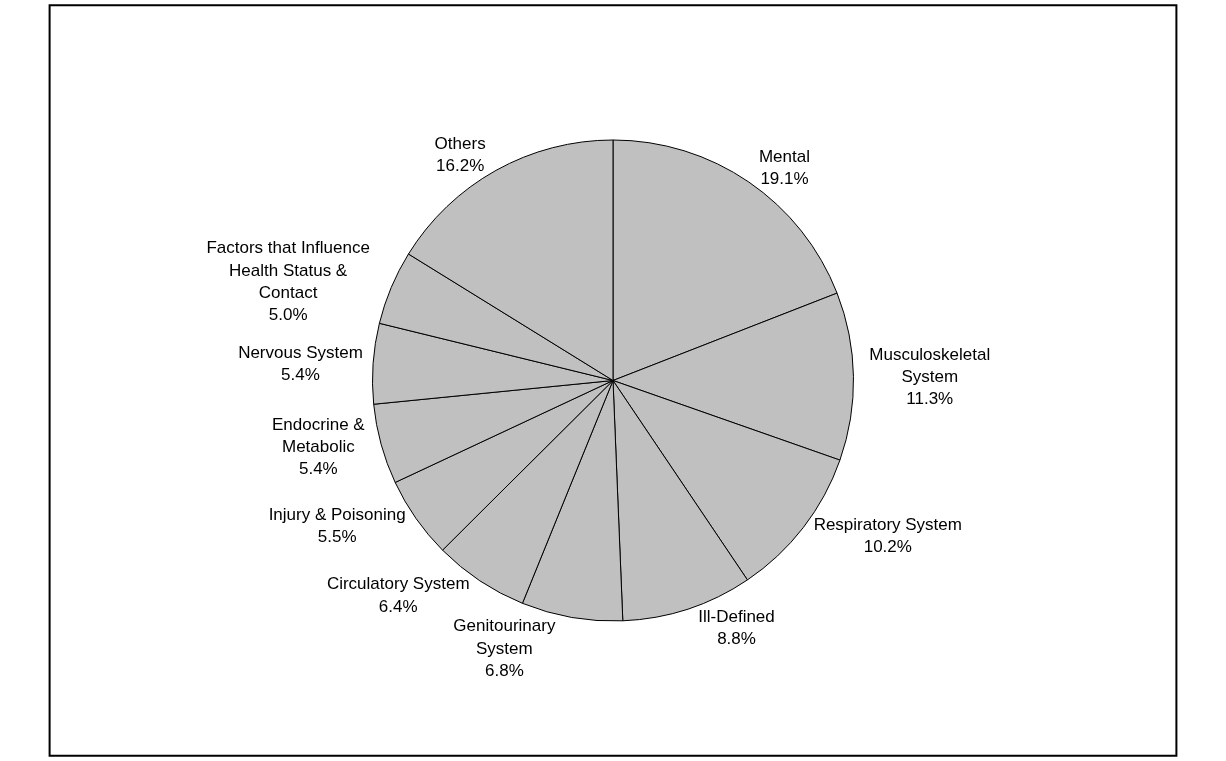  What do you see at coordinates (930, 365) in the screenshot?
I see `slice-label: Musculoskeletal System` at bounding box center [930, 365].